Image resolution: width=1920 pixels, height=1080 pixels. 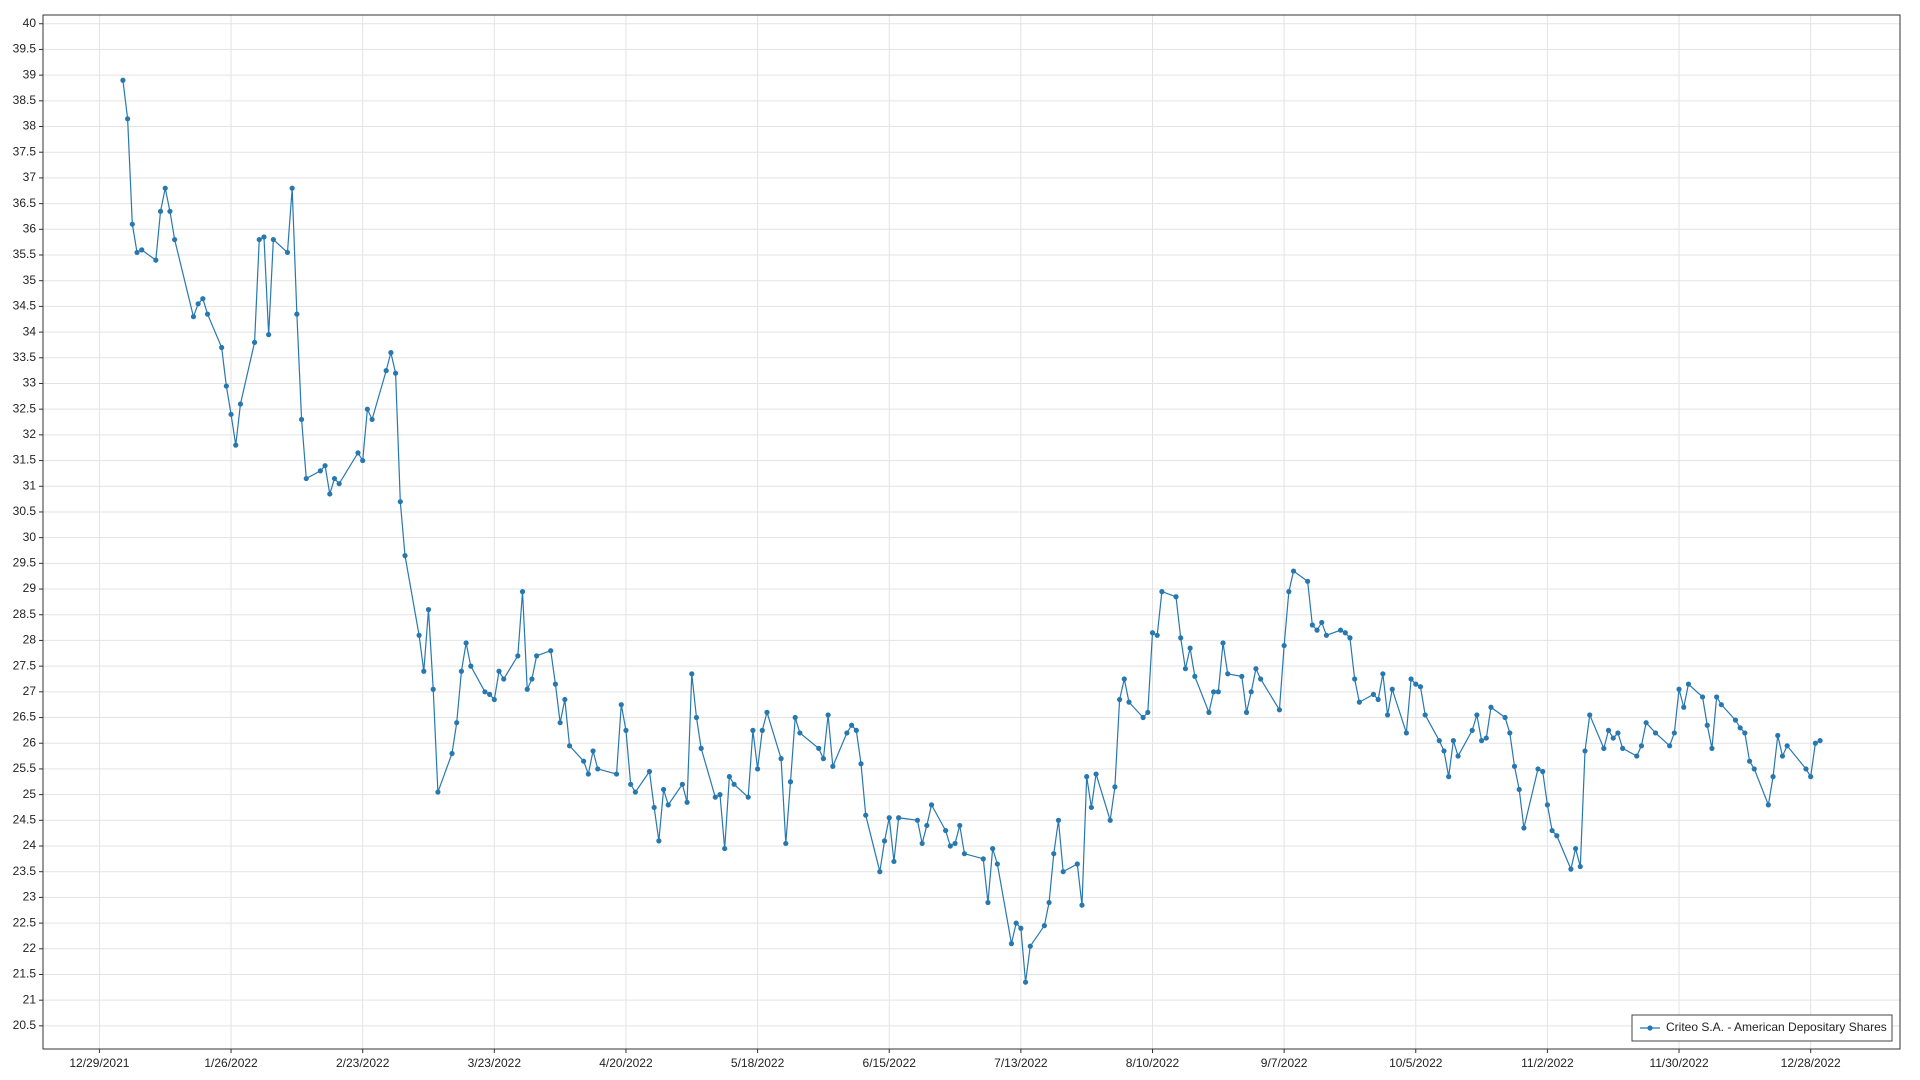 What do you see at coordinates (25, 665) in the screenshot?
I see `y-tick-label: 27.5` at bounding box center [25, 665].